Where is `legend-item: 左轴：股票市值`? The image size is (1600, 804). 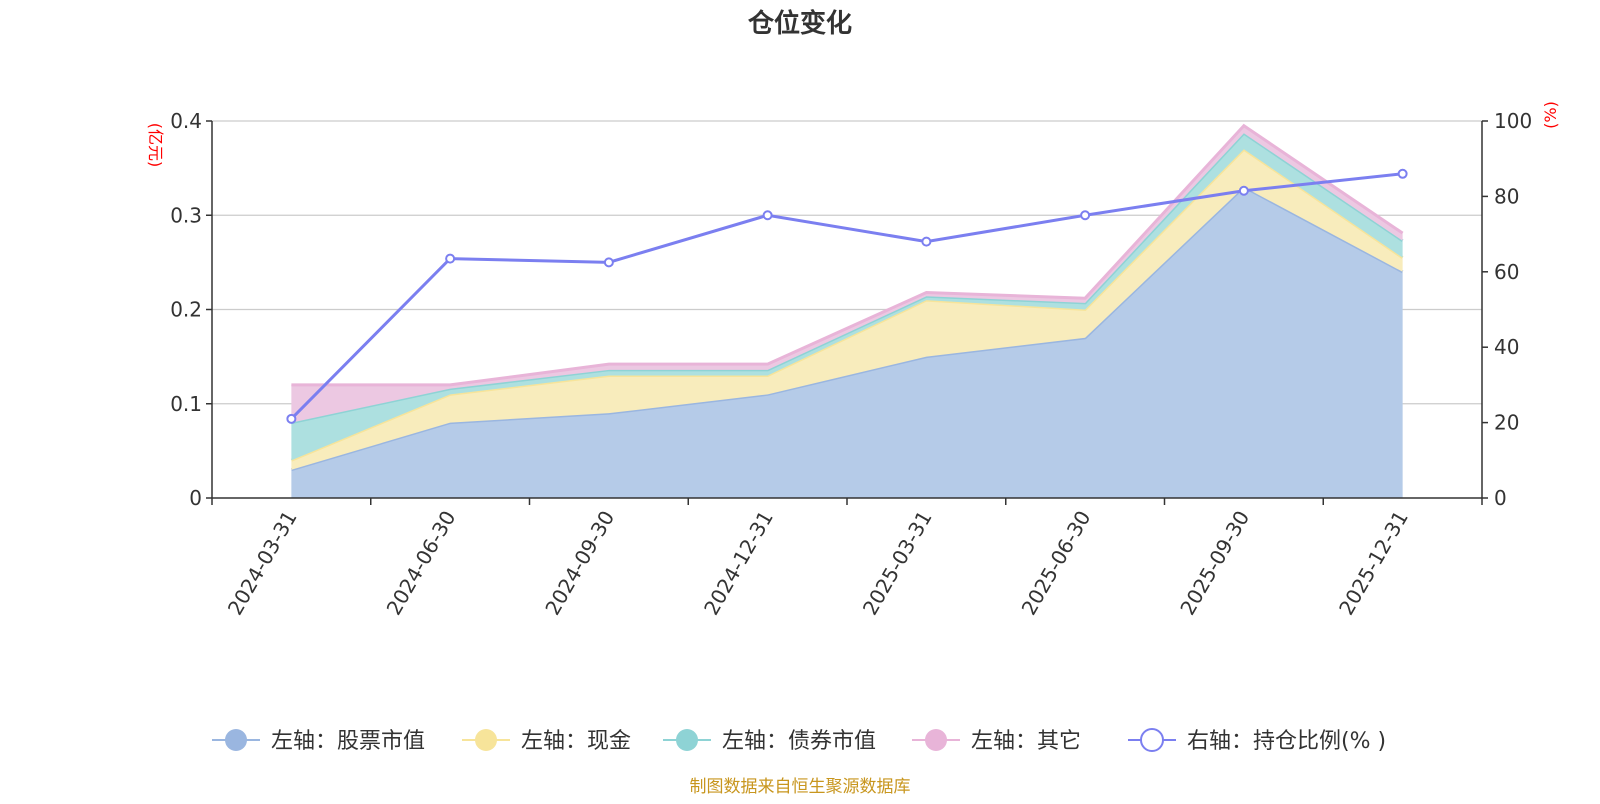
legend-item: 左轴：股票市值 is located at coordinates (318, 741).